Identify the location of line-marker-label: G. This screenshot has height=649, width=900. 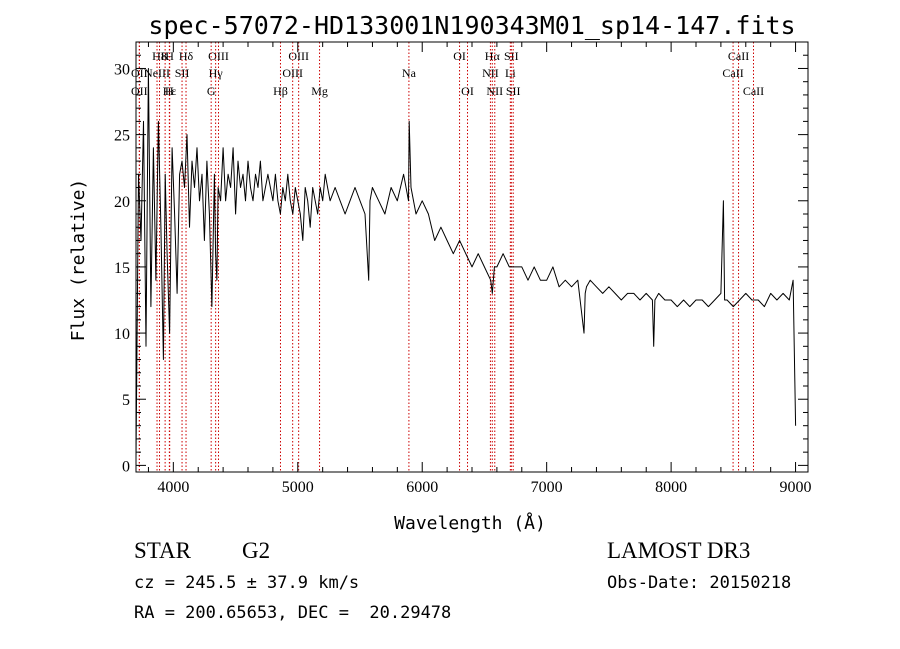
(211, 91).